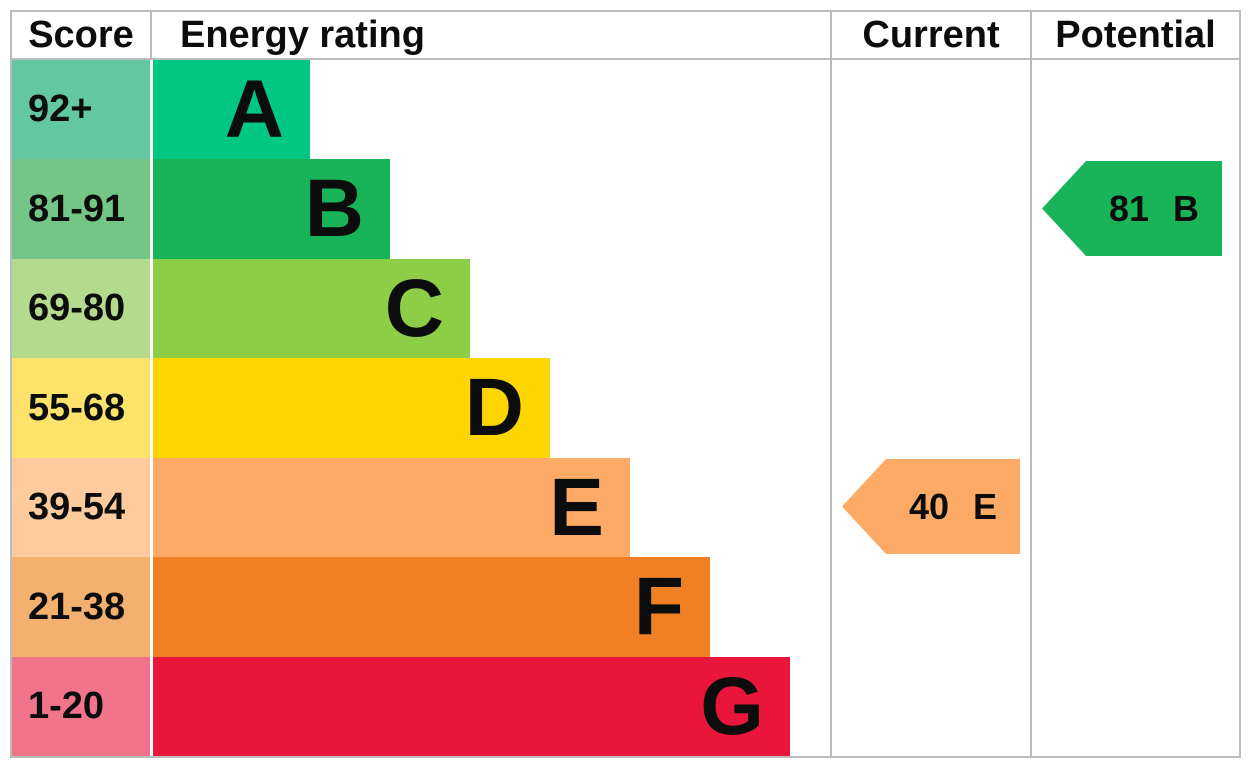 This screenshot has width=1248, height=774. I want to click on header-divider, so click(625, 59).